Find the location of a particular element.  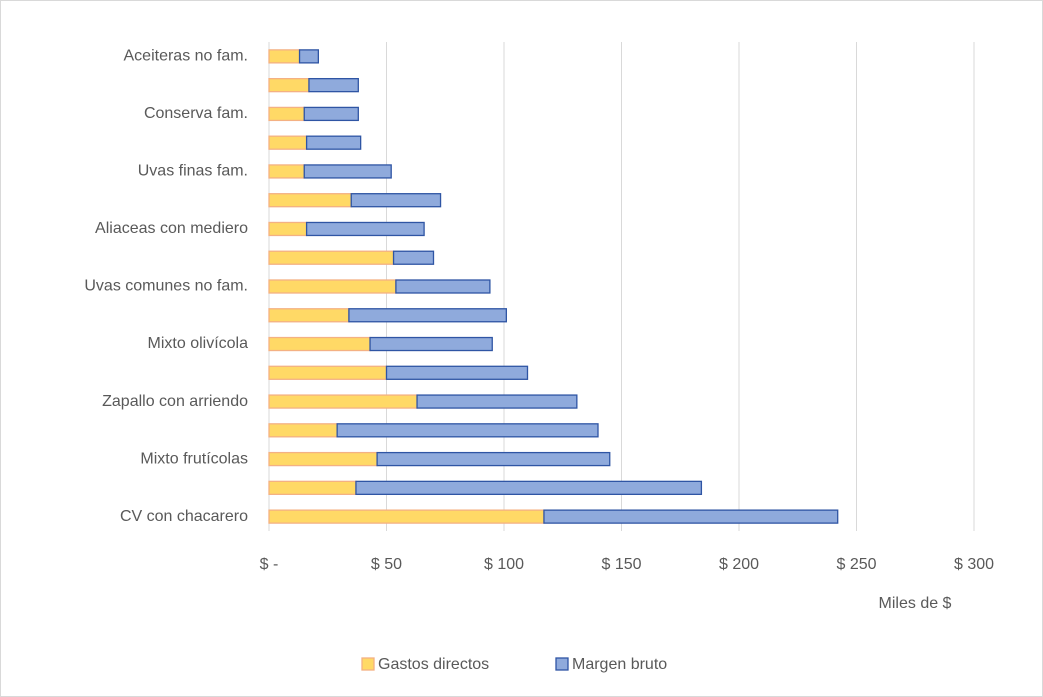

x-tick-label: $ 100 is located at coordinates (504, 564).